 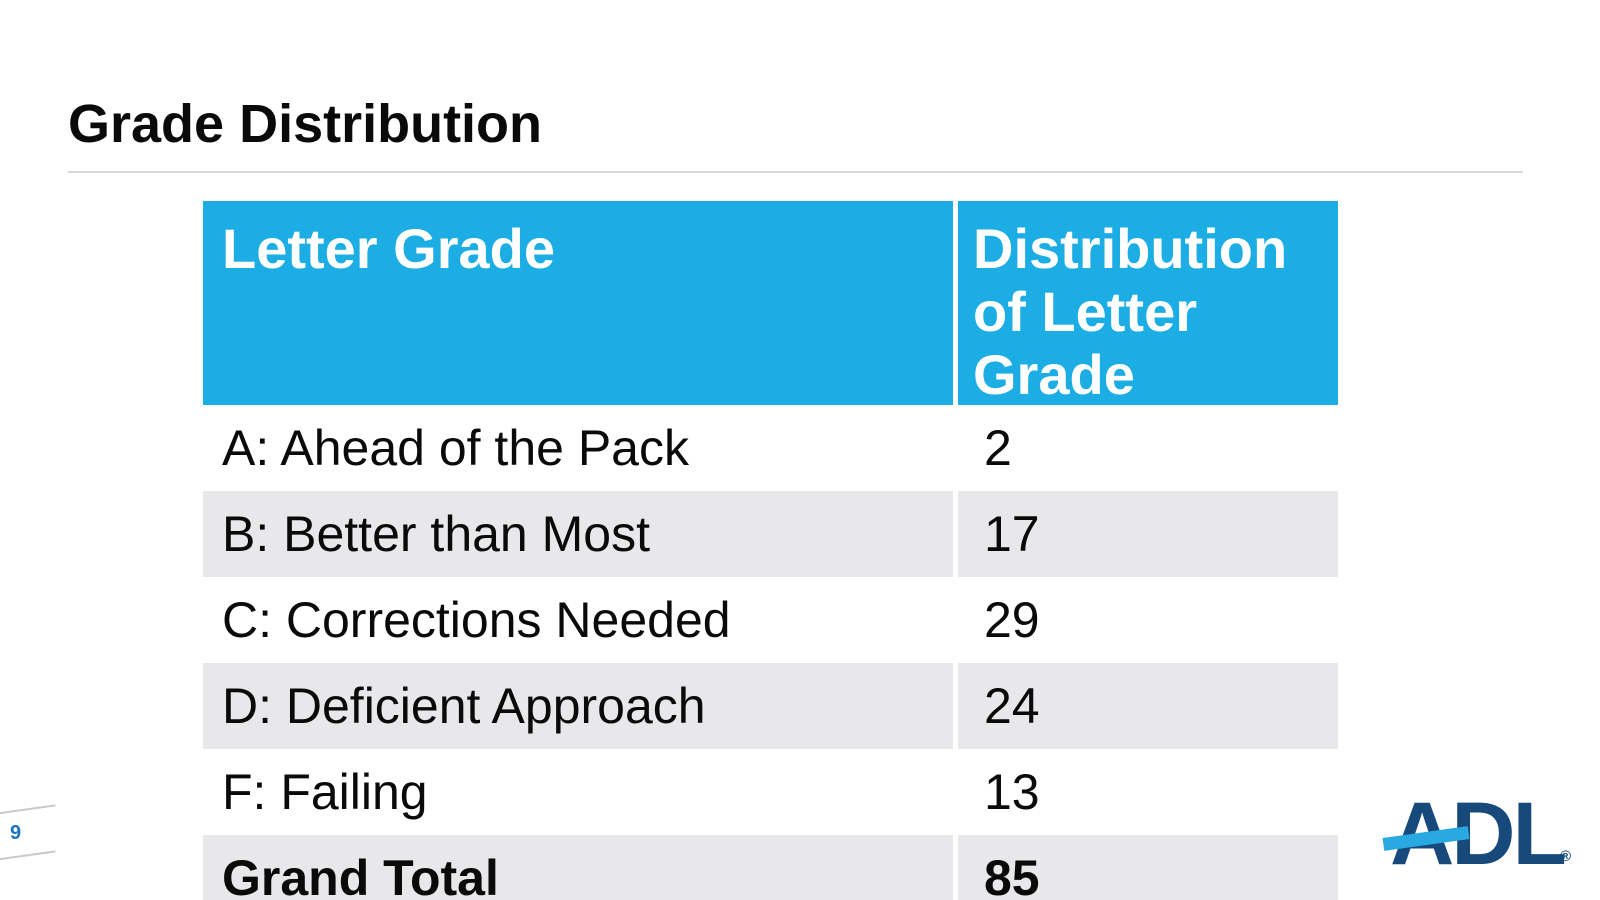 What do you see at coordinates (1012, 534) in the screenshot?
I see `grade-count: 17` at bounding box center [1012, 534].